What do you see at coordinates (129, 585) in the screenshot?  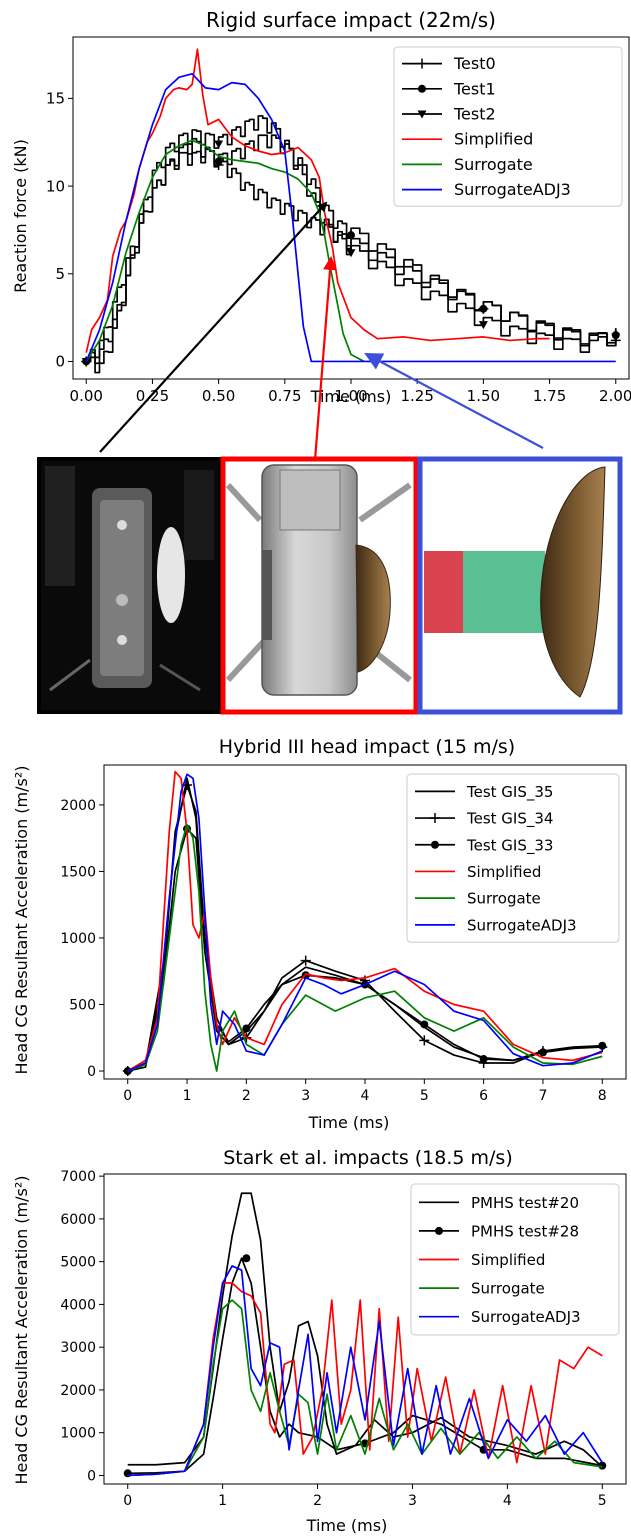 I see `test-photo` at bounding box center [129, 585].